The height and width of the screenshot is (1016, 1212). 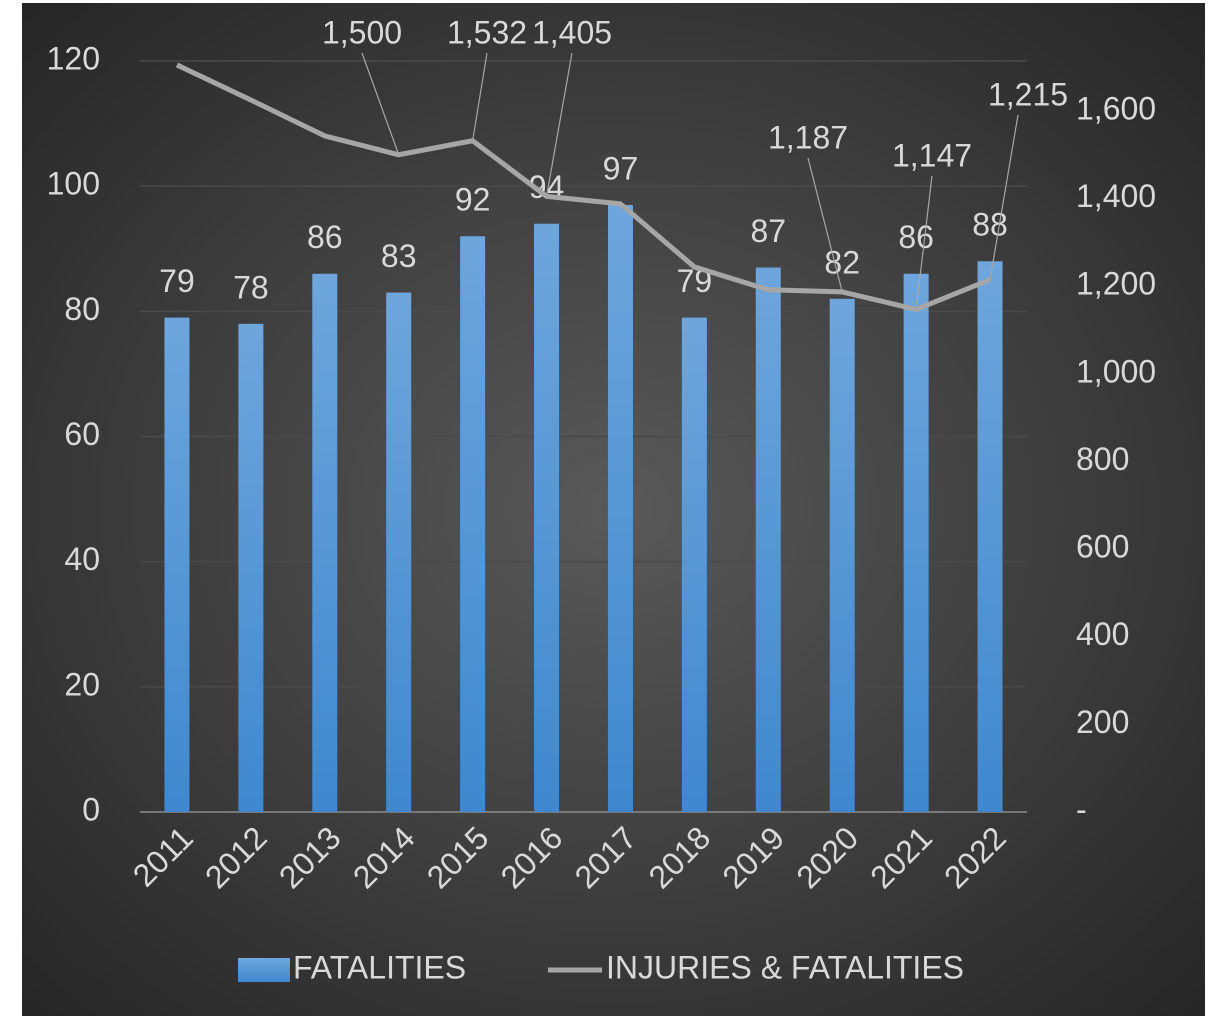 I want to click on y2-tick-label: 1,600, so click(x=1116, y=108).